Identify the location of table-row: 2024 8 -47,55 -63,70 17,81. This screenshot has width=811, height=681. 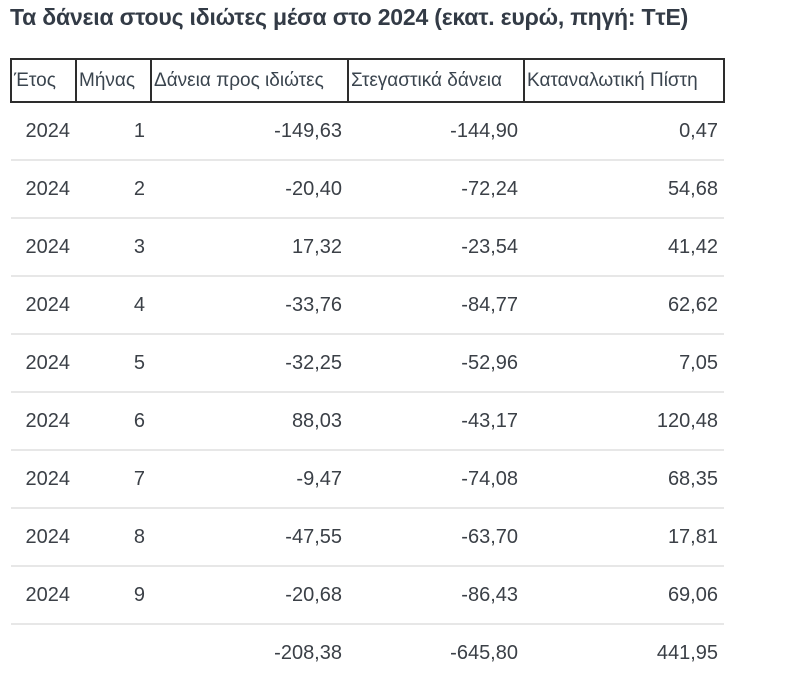
(367, 536).